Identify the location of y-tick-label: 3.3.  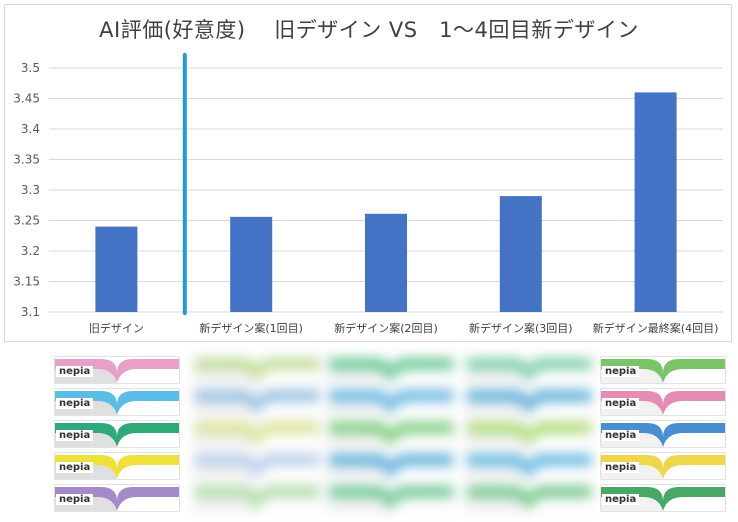
(30, 190).